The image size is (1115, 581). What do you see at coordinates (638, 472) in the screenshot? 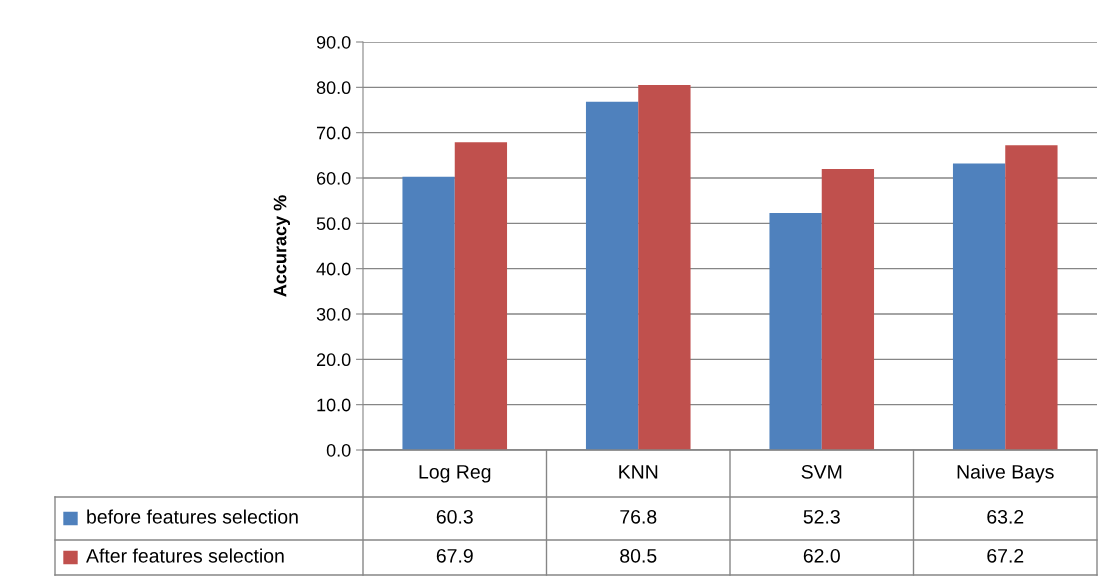
I see `x-tick-label: KNN` at bounding box center [638, 472].